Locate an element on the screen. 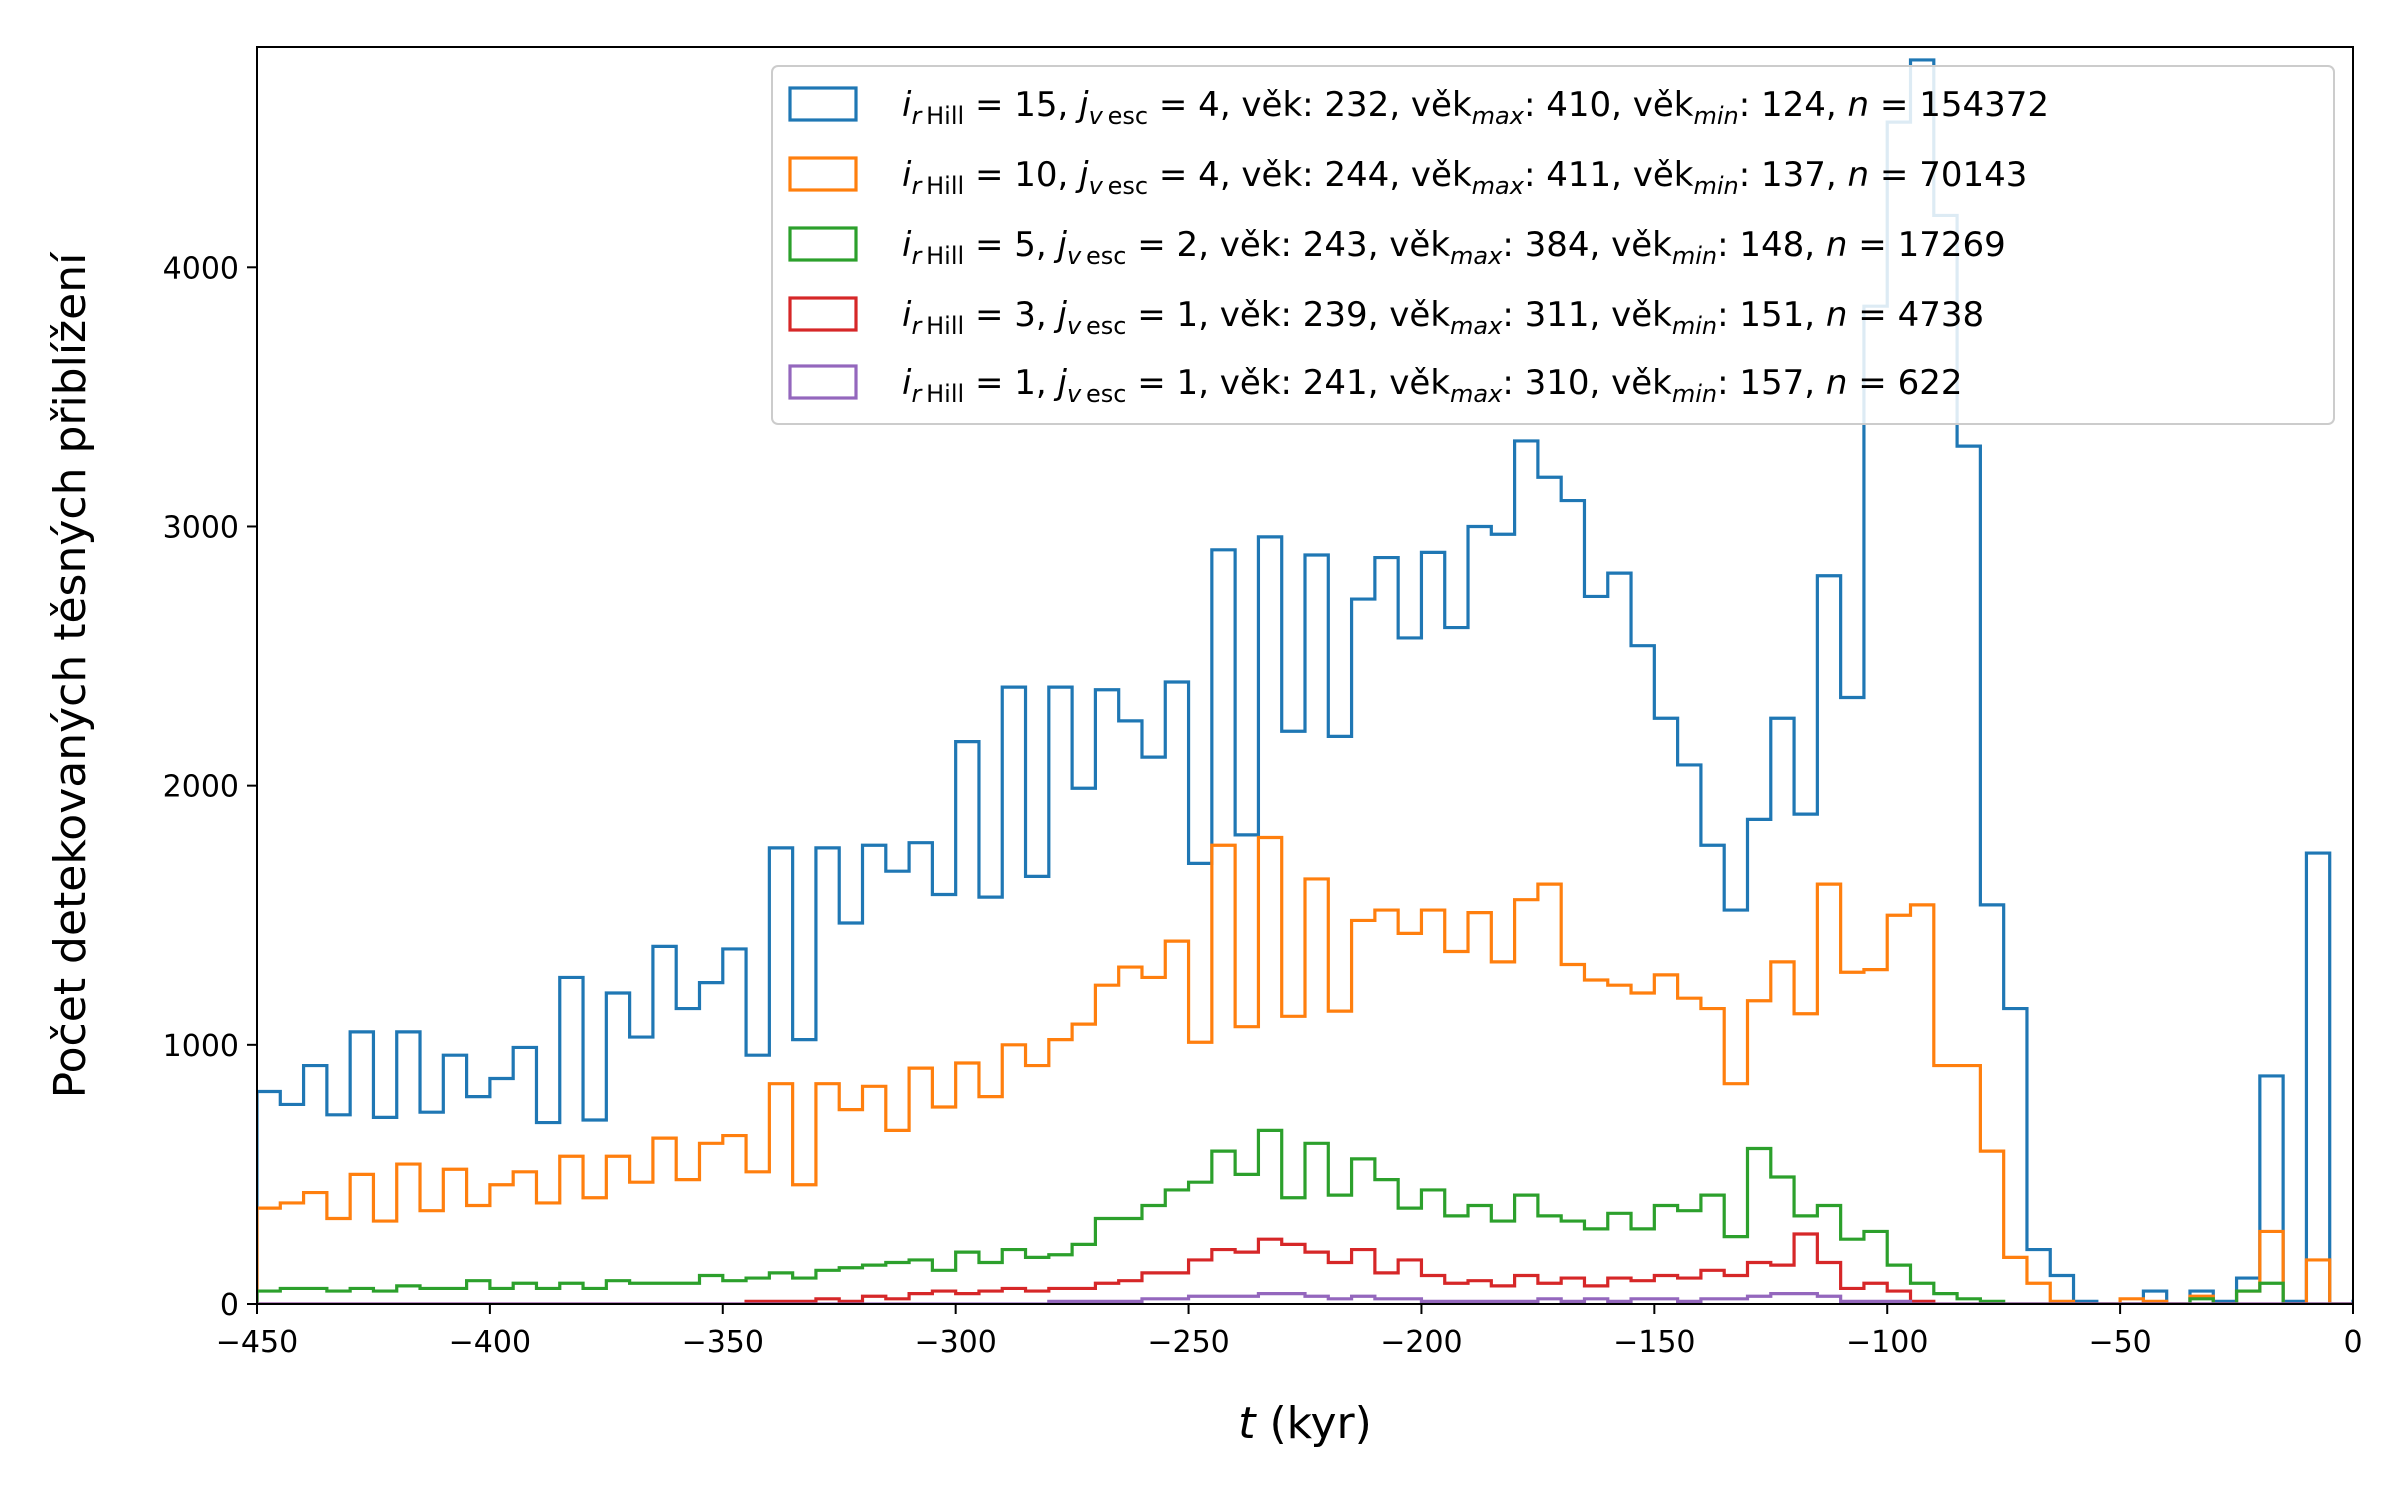  x-tick-label: 0 is located at coordinates (2352, 1342).